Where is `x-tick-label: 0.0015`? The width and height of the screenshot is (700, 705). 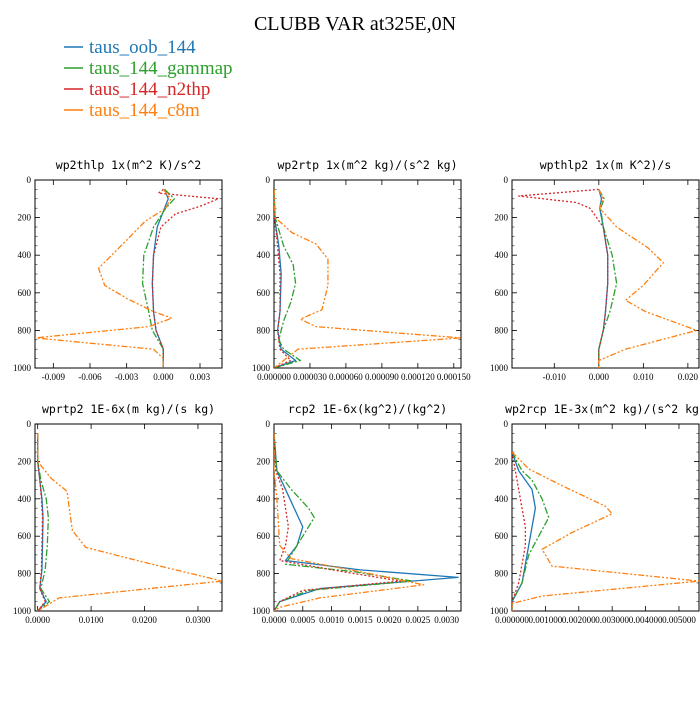 x-tick-label: 0.0015 is located at coordinates (360, 620).